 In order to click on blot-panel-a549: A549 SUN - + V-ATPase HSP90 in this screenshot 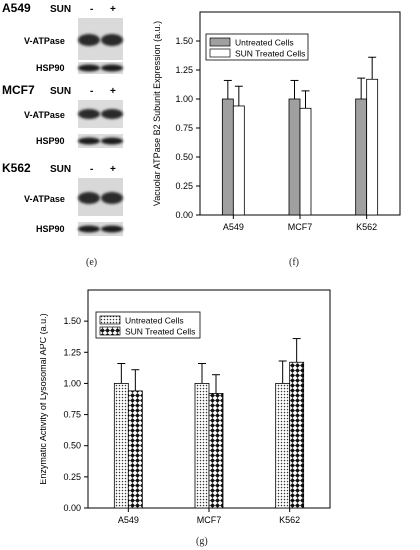, I will do `click(62, 37)`.